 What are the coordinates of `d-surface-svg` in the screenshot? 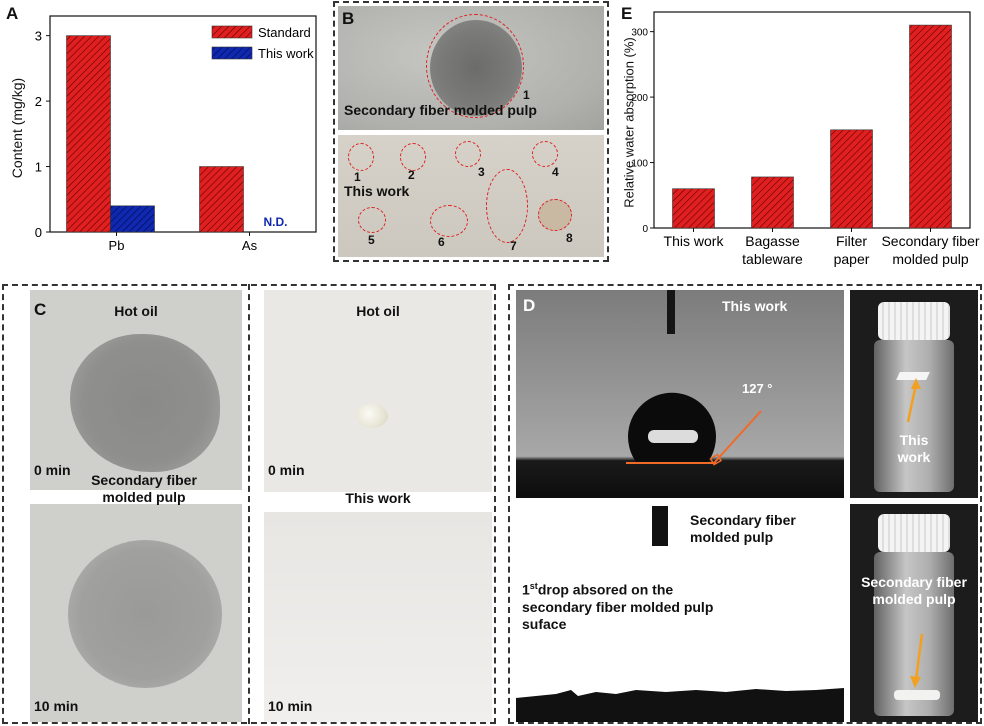 It's located at (680, 705).